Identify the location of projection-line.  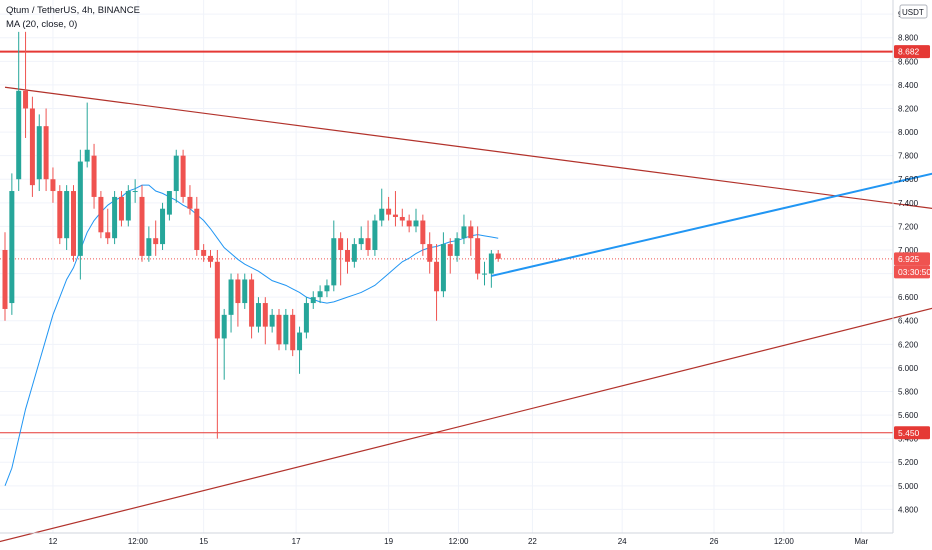
(711, 224).